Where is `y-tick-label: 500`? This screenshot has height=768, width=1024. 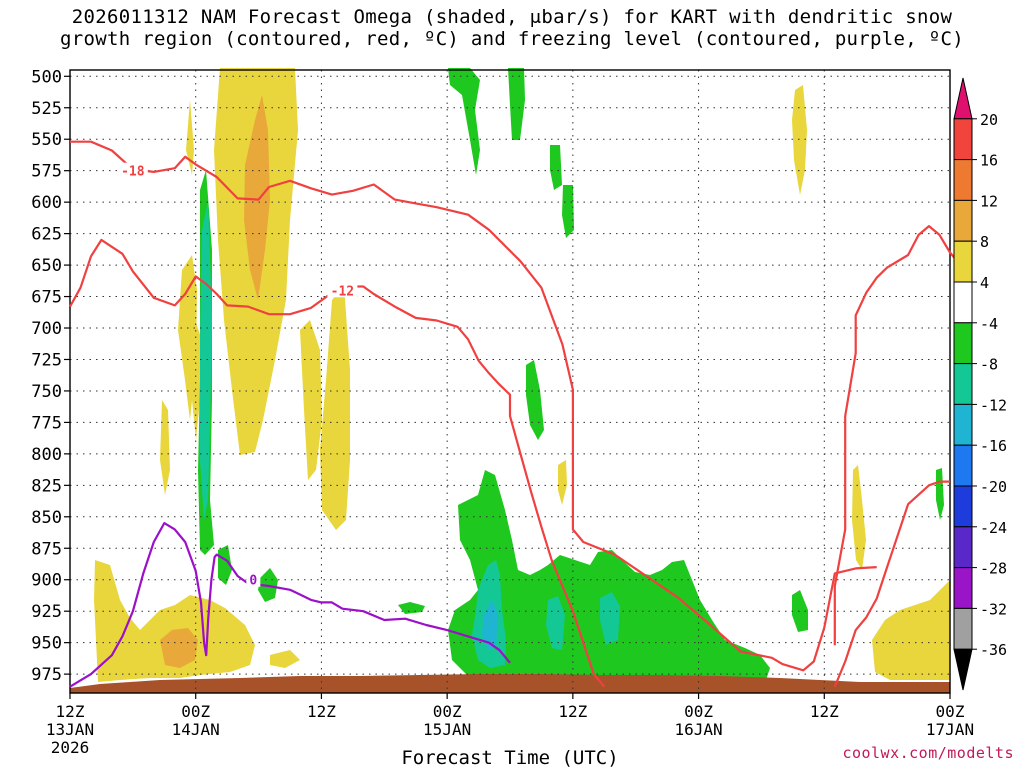 y-tick-label: 500 is located at coordinates (46, 77).